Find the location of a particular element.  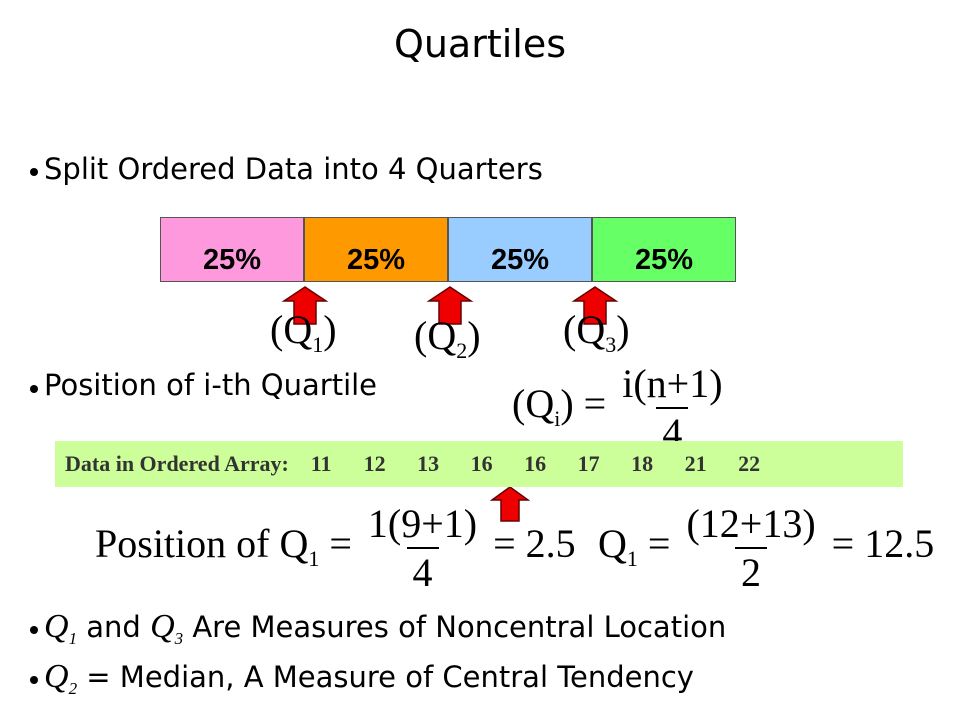

formula: Q1 = (12+13) 2 = 12.5 is located at coordinates (766, 548).